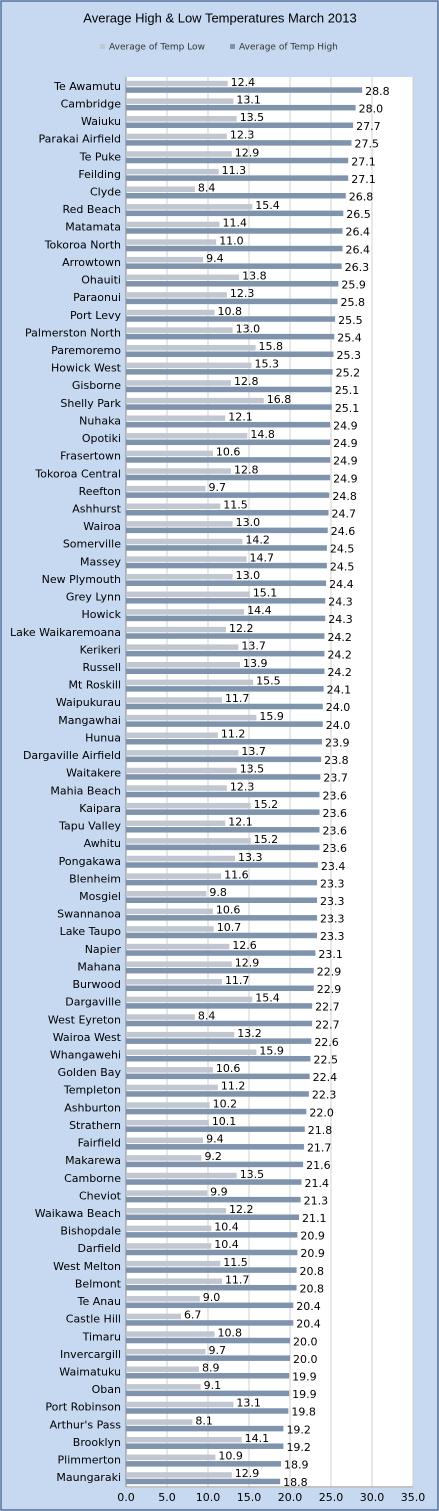 This screenshot has height=1511, width=439. What do you see at coordinates (100, 649) in the screenshot?
I see `y-tick-label: Kerikeri` at bounding box center [100, 649].